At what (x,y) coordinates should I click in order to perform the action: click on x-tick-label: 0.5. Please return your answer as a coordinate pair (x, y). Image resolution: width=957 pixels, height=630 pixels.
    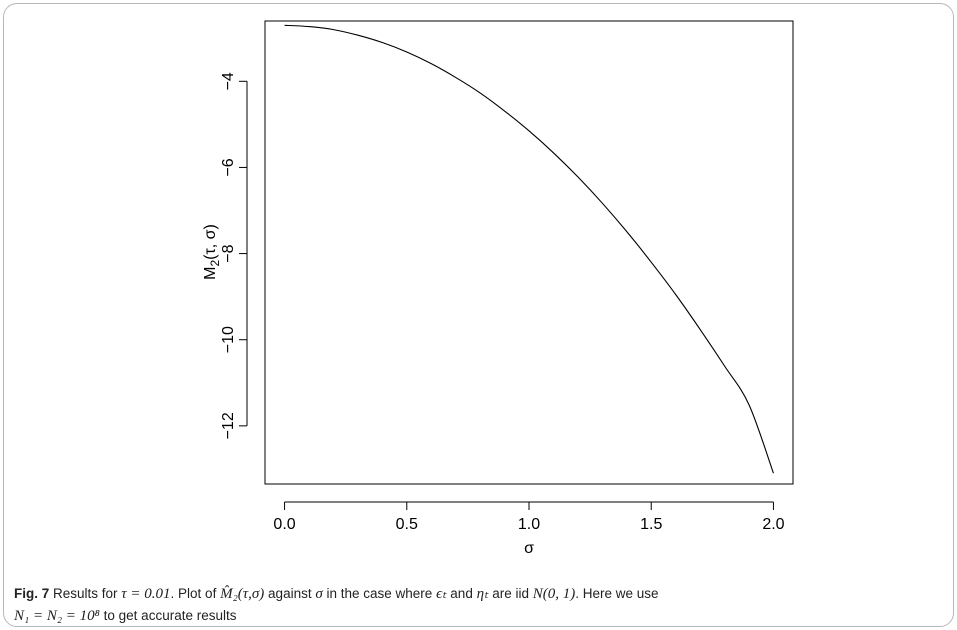
    Looking at the image, I should click on (407, 524).